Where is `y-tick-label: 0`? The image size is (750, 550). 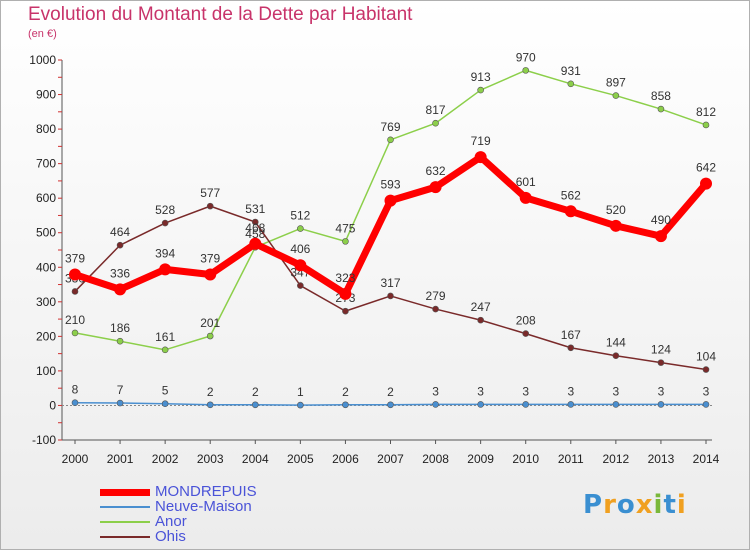
y-tick-label: 0 is located at coordinates (52, 405).